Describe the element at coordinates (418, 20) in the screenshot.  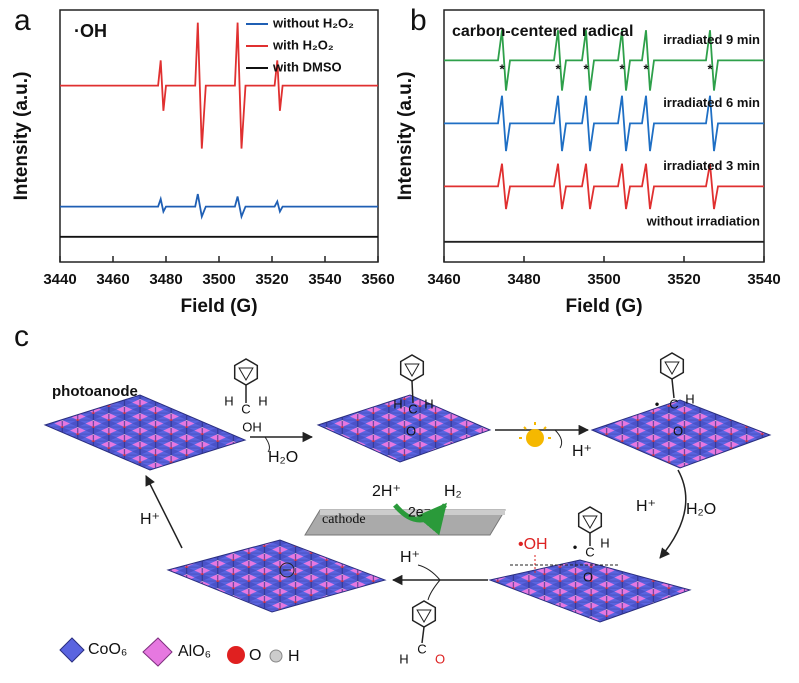
I see `panel-label: b` at that location.